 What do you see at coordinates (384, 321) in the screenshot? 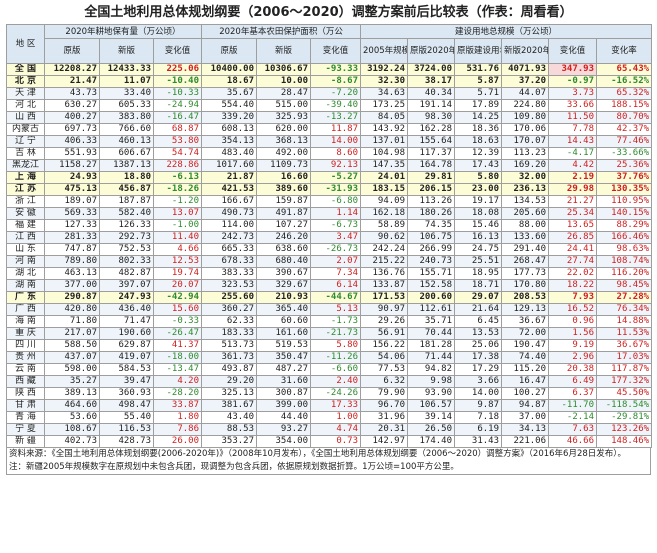
I see `value-cell: 29.26` at bounding box center [384, 321].